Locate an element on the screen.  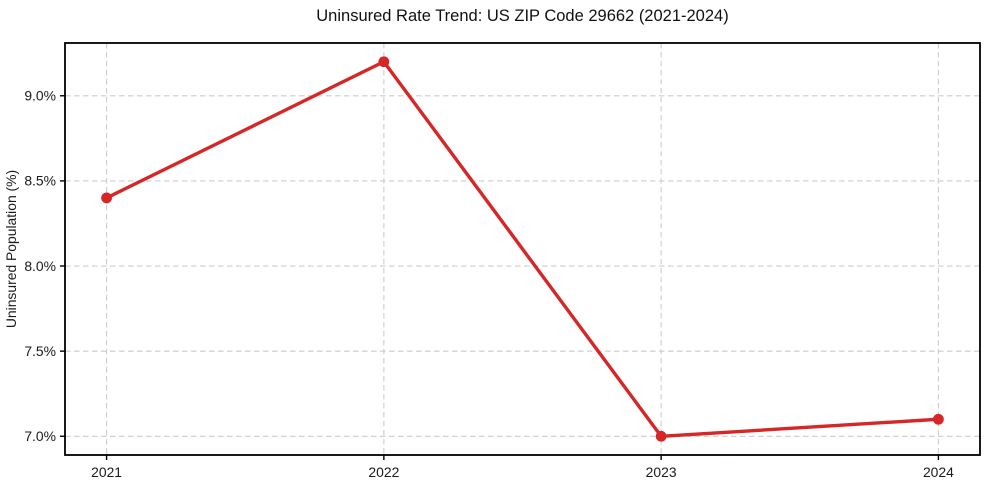
y-tick-label: 8.5% is located at coordinates (40, 181).